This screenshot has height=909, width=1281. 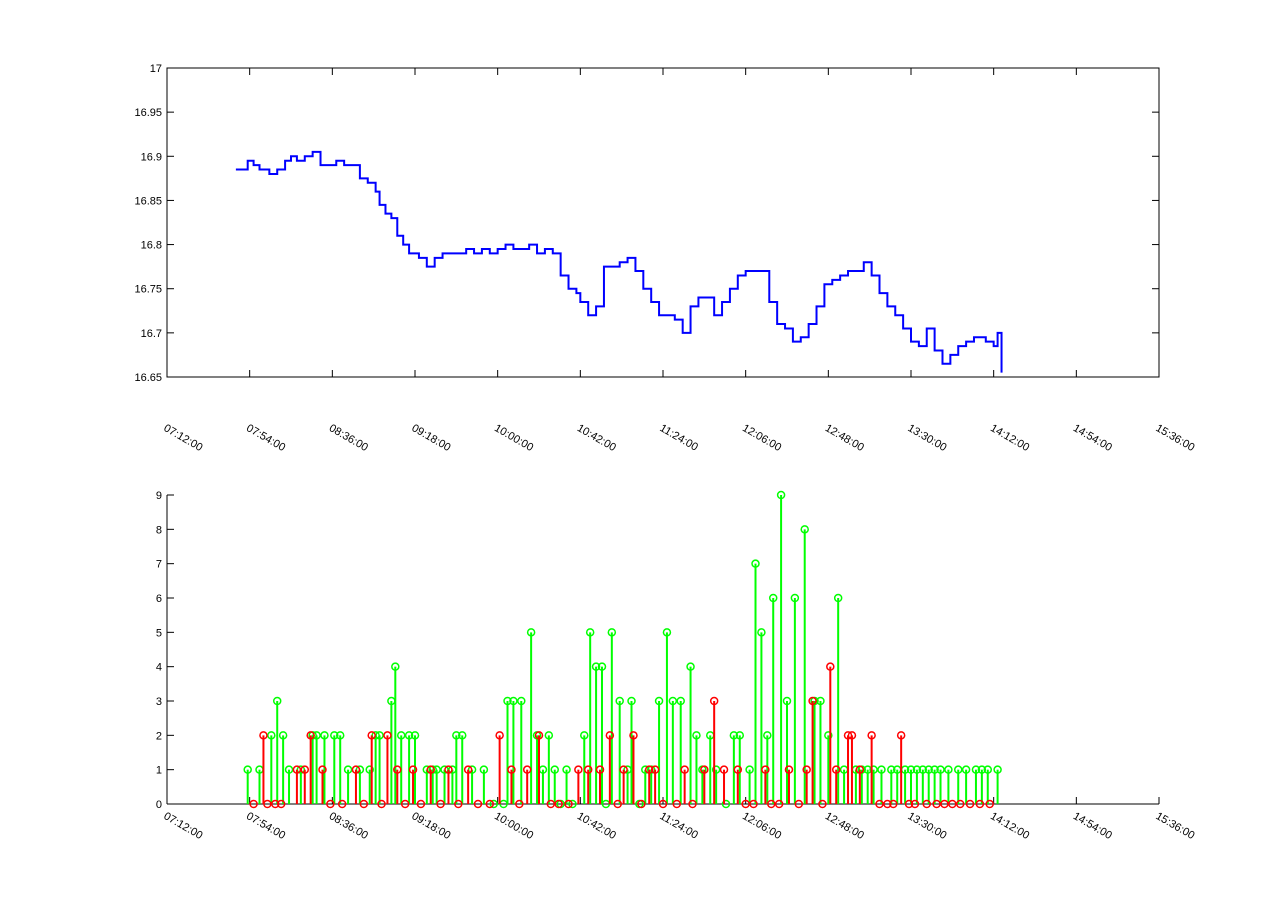 I want to click on top-chart-y-tick-label: 16.7, so click(x=151, y=334).